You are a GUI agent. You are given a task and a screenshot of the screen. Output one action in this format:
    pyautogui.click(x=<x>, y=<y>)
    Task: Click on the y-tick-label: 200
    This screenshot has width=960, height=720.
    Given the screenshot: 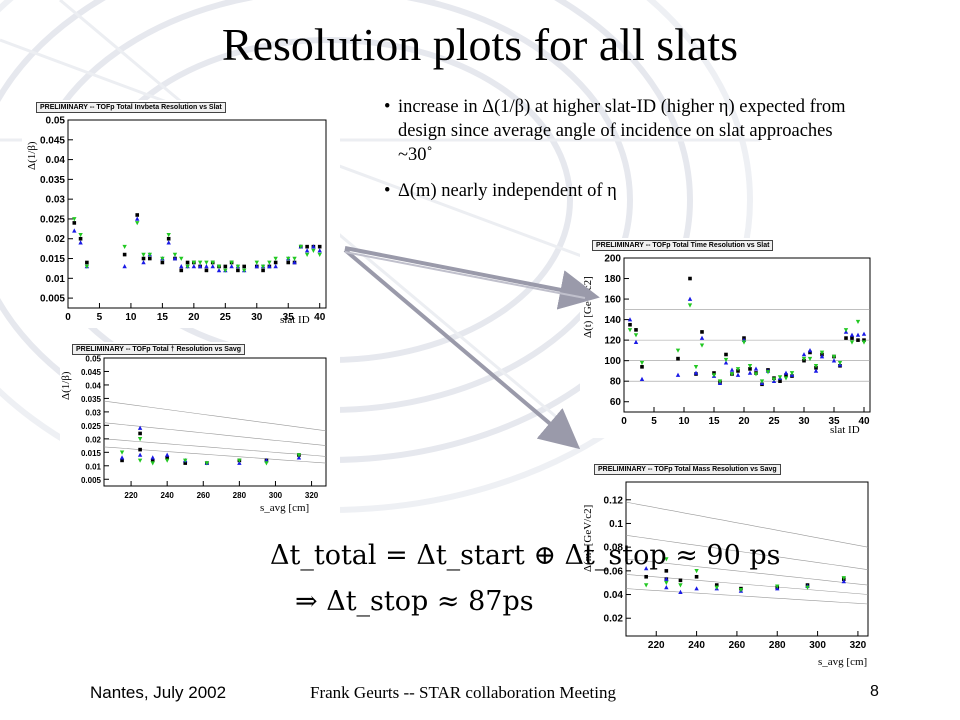 What is the action you would take?
    pyautogui.click(x=612, y=259)
    